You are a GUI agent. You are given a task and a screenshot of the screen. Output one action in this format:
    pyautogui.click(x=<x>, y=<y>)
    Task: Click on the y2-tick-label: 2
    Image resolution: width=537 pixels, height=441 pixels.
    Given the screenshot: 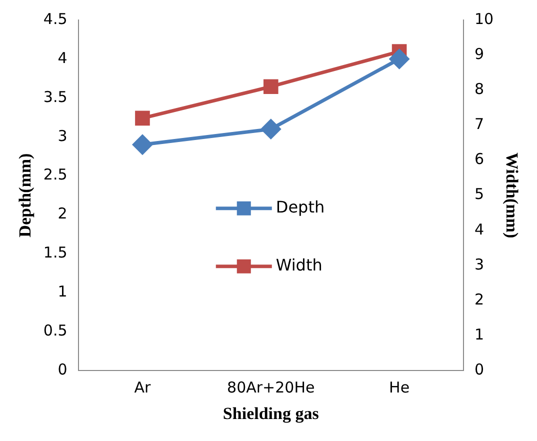 What is the action you would take?
    pyautogui.click(x=479, y=299)
    